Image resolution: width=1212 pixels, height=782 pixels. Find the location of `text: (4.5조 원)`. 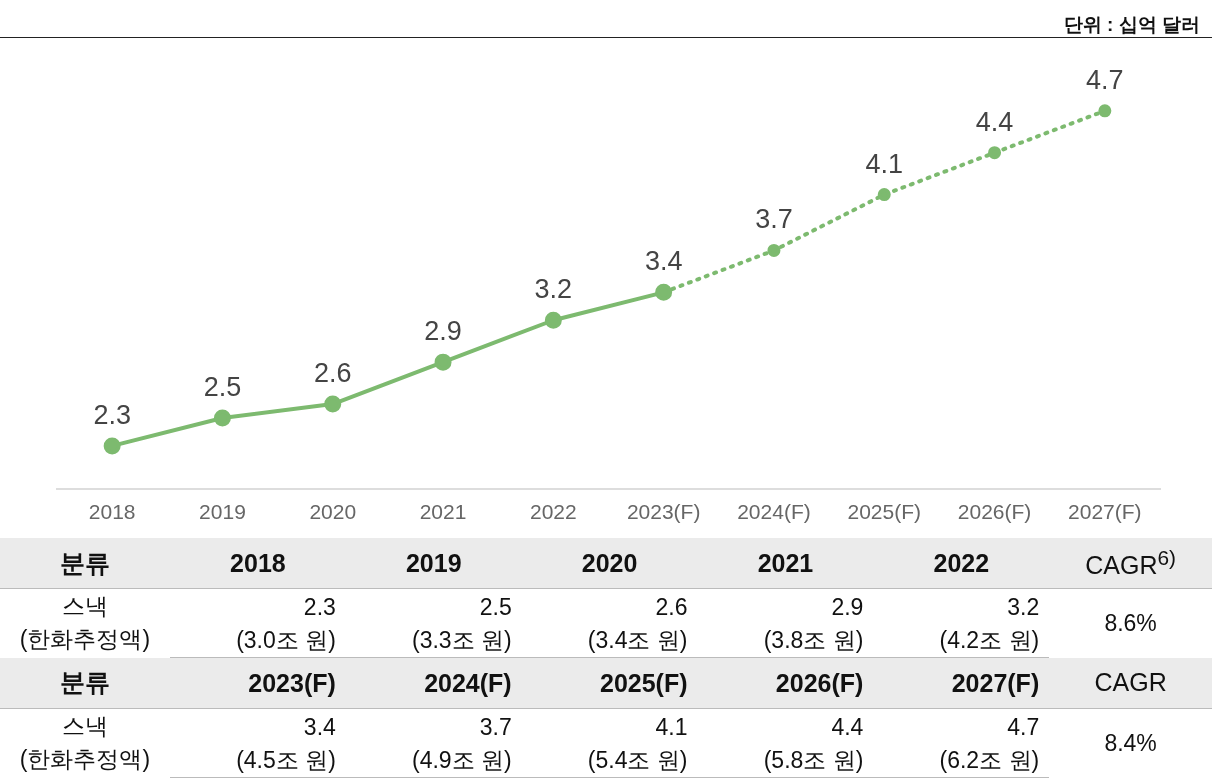

text: (4.5조 원) is located at coordinates (286, 760).